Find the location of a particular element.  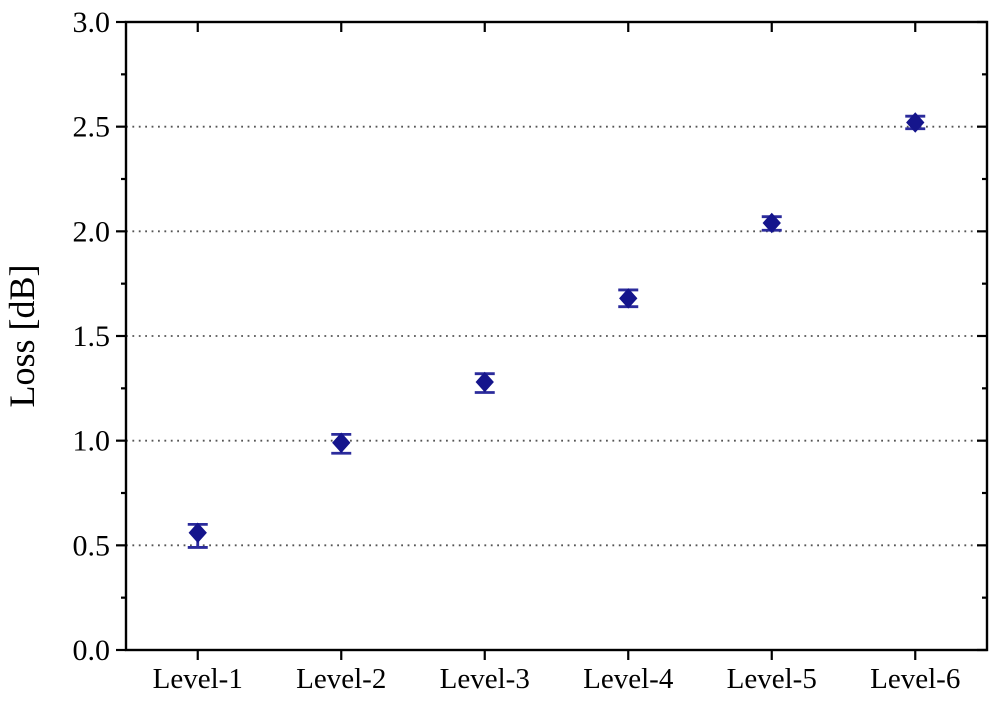

y-tick-label: 0.5 is located at coordinates (92, 545).